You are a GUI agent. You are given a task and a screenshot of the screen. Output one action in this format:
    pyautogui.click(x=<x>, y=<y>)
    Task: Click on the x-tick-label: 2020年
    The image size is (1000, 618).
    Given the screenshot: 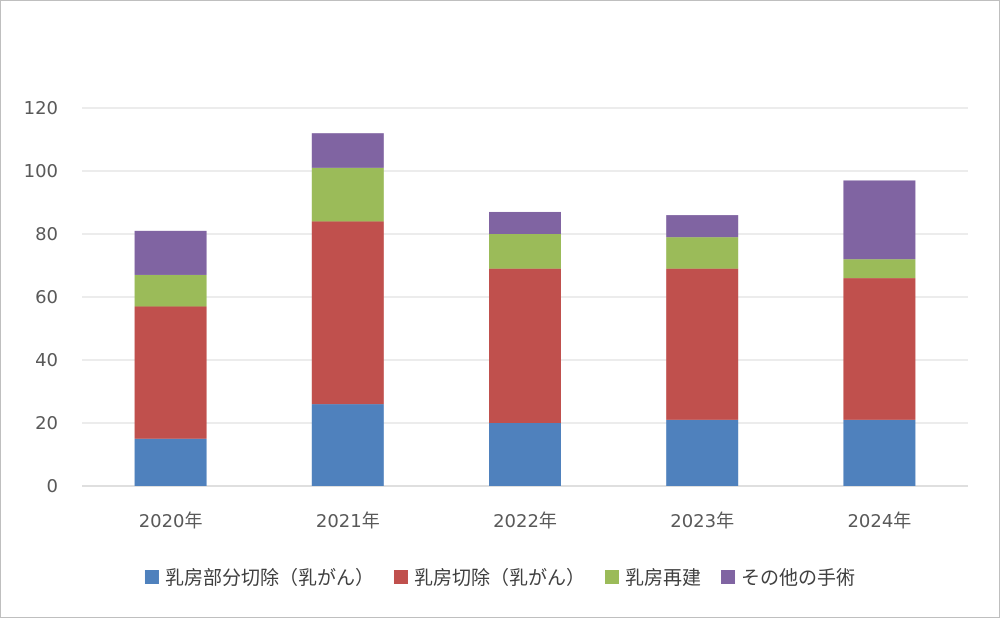 What is the action you would take?
    pyautogui.click(x=171, y=521)
    